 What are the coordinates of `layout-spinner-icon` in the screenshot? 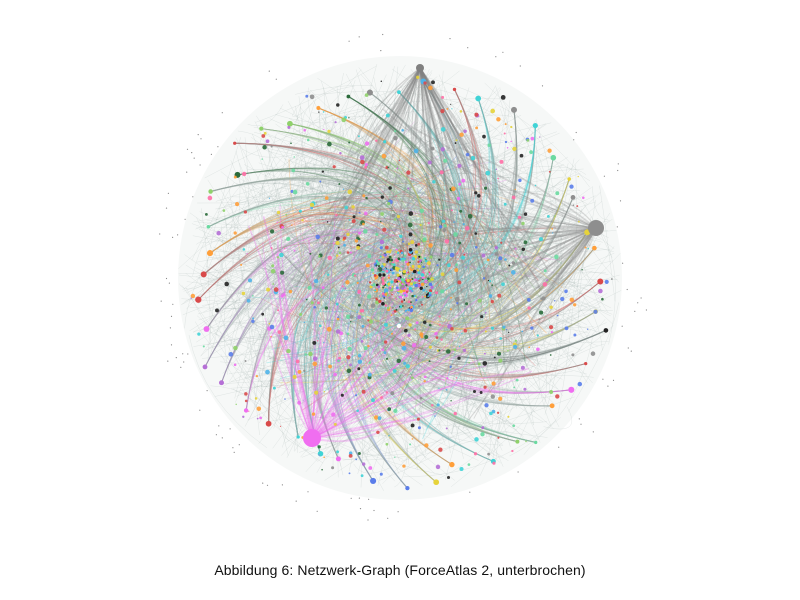 It's located at (399, 326).